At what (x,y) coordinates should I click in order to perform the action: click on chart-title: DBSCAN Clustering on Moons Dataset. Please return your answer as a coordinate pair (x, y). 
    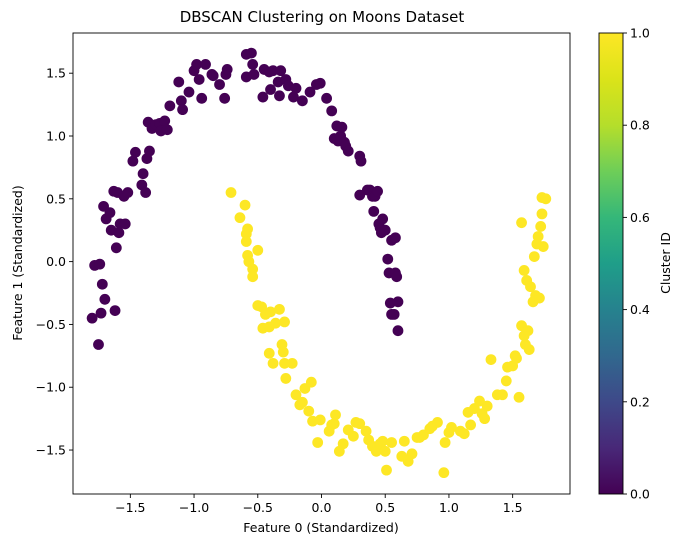
    Looking at the image, I should click on (322, 17).